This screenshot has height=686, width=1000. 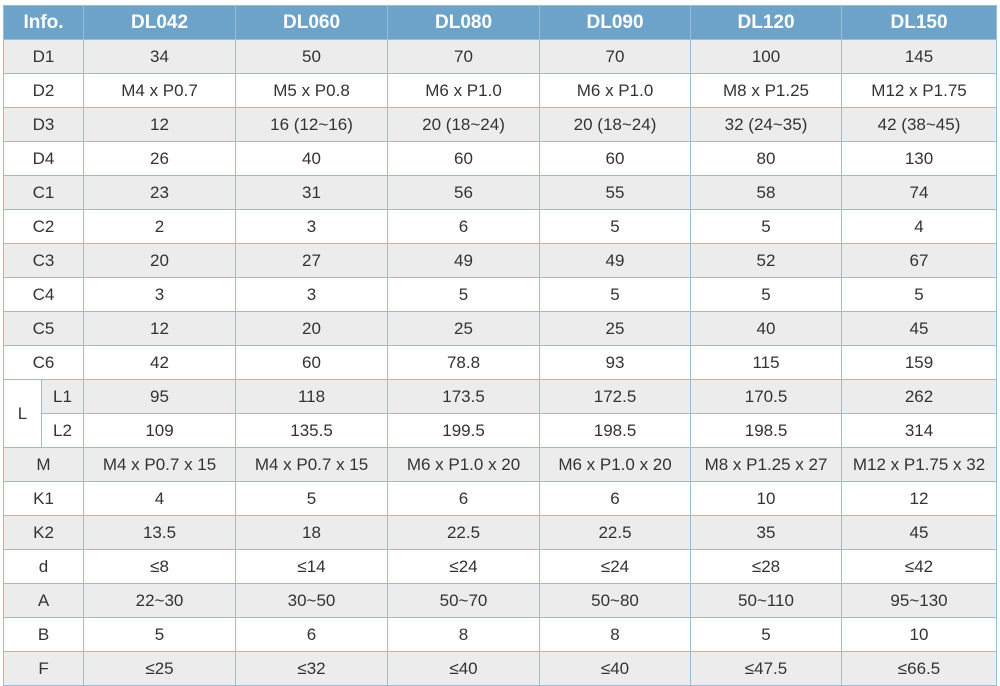 I want to click on table-row: C5 12 20 25 25 40 45, so click(x=500, y=328).